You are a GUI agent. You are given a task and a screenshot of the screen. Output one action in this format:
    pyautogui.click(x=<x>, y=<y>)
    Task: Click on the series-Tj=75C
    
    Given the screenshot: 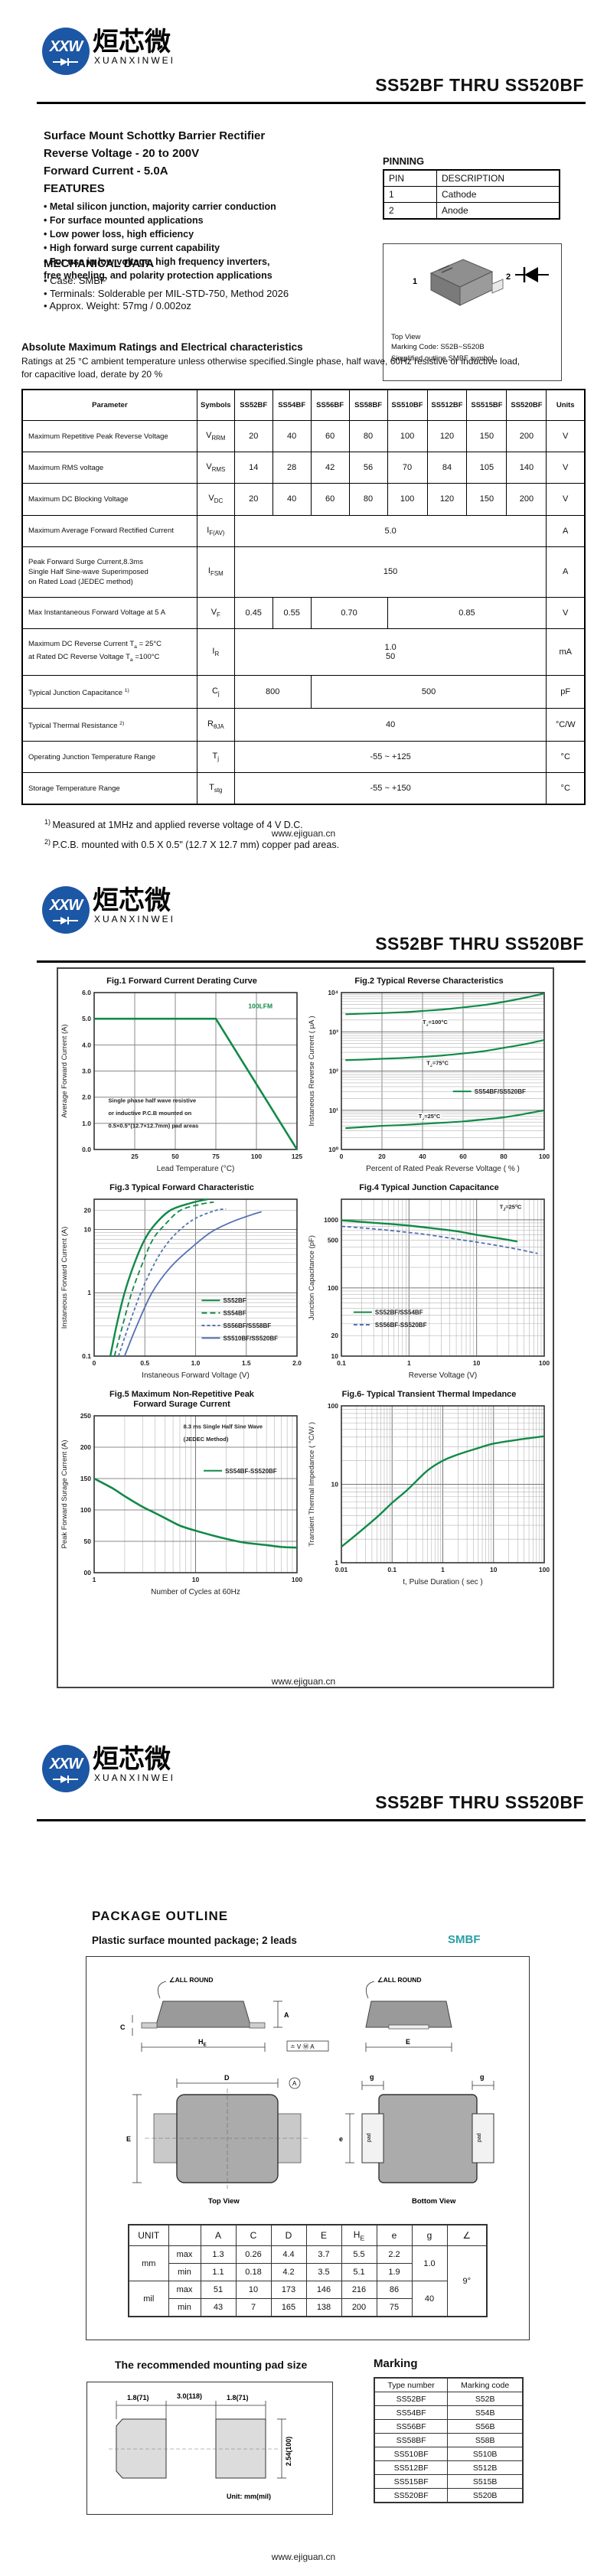 What is the action you would take?
    pyautogui.click(x=444, y=1050)
    